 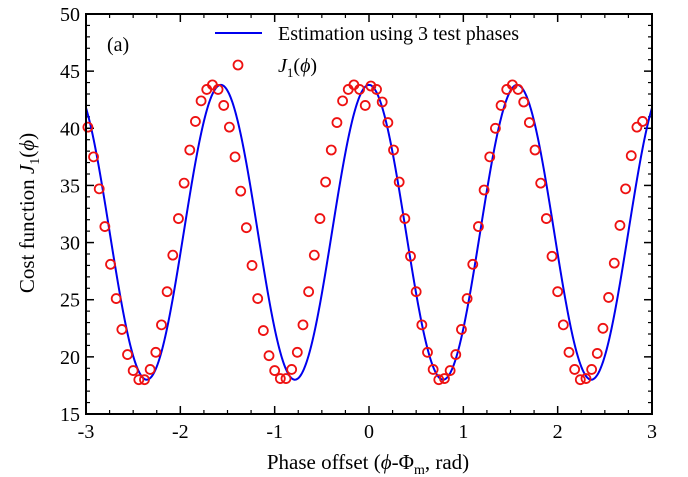 What do you see at coordinates (403, 462) in the screenshot?
I see `x-label-dash: -Φ` at bounding box center [403, 462].